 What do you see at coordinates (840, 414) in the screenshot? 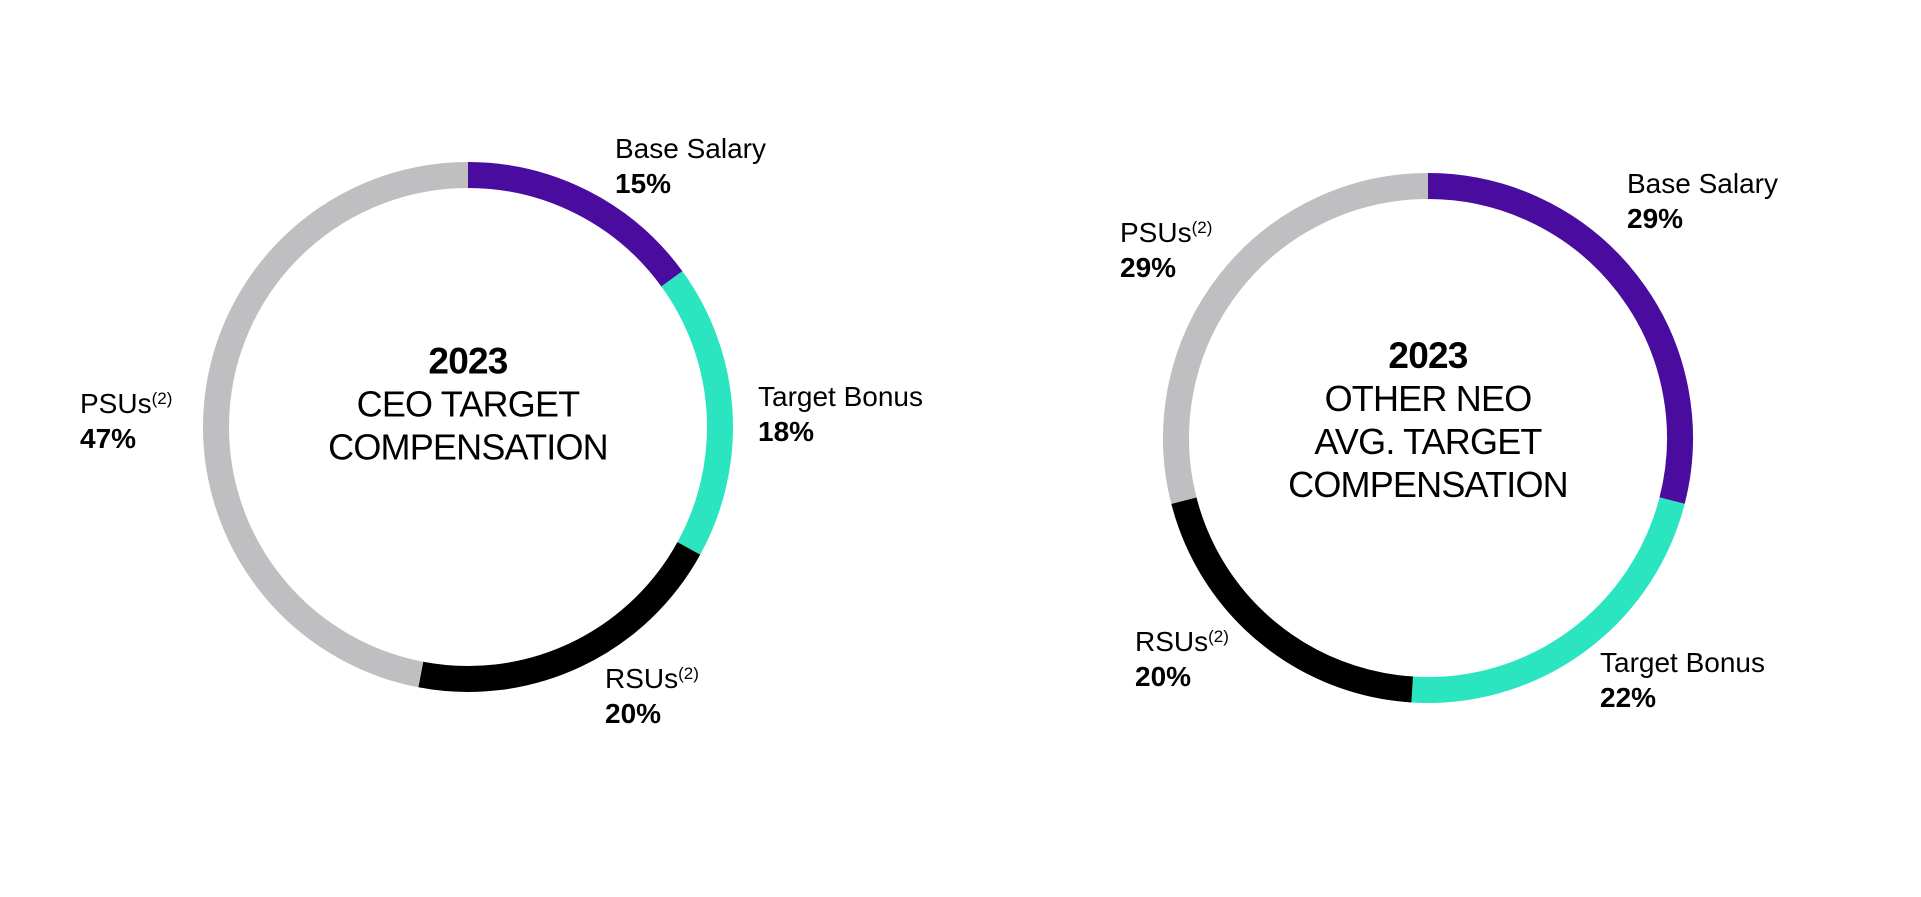
I see `ceo-label-target-bonus: Target Bonus 18%` at bounding box center [840, 414].